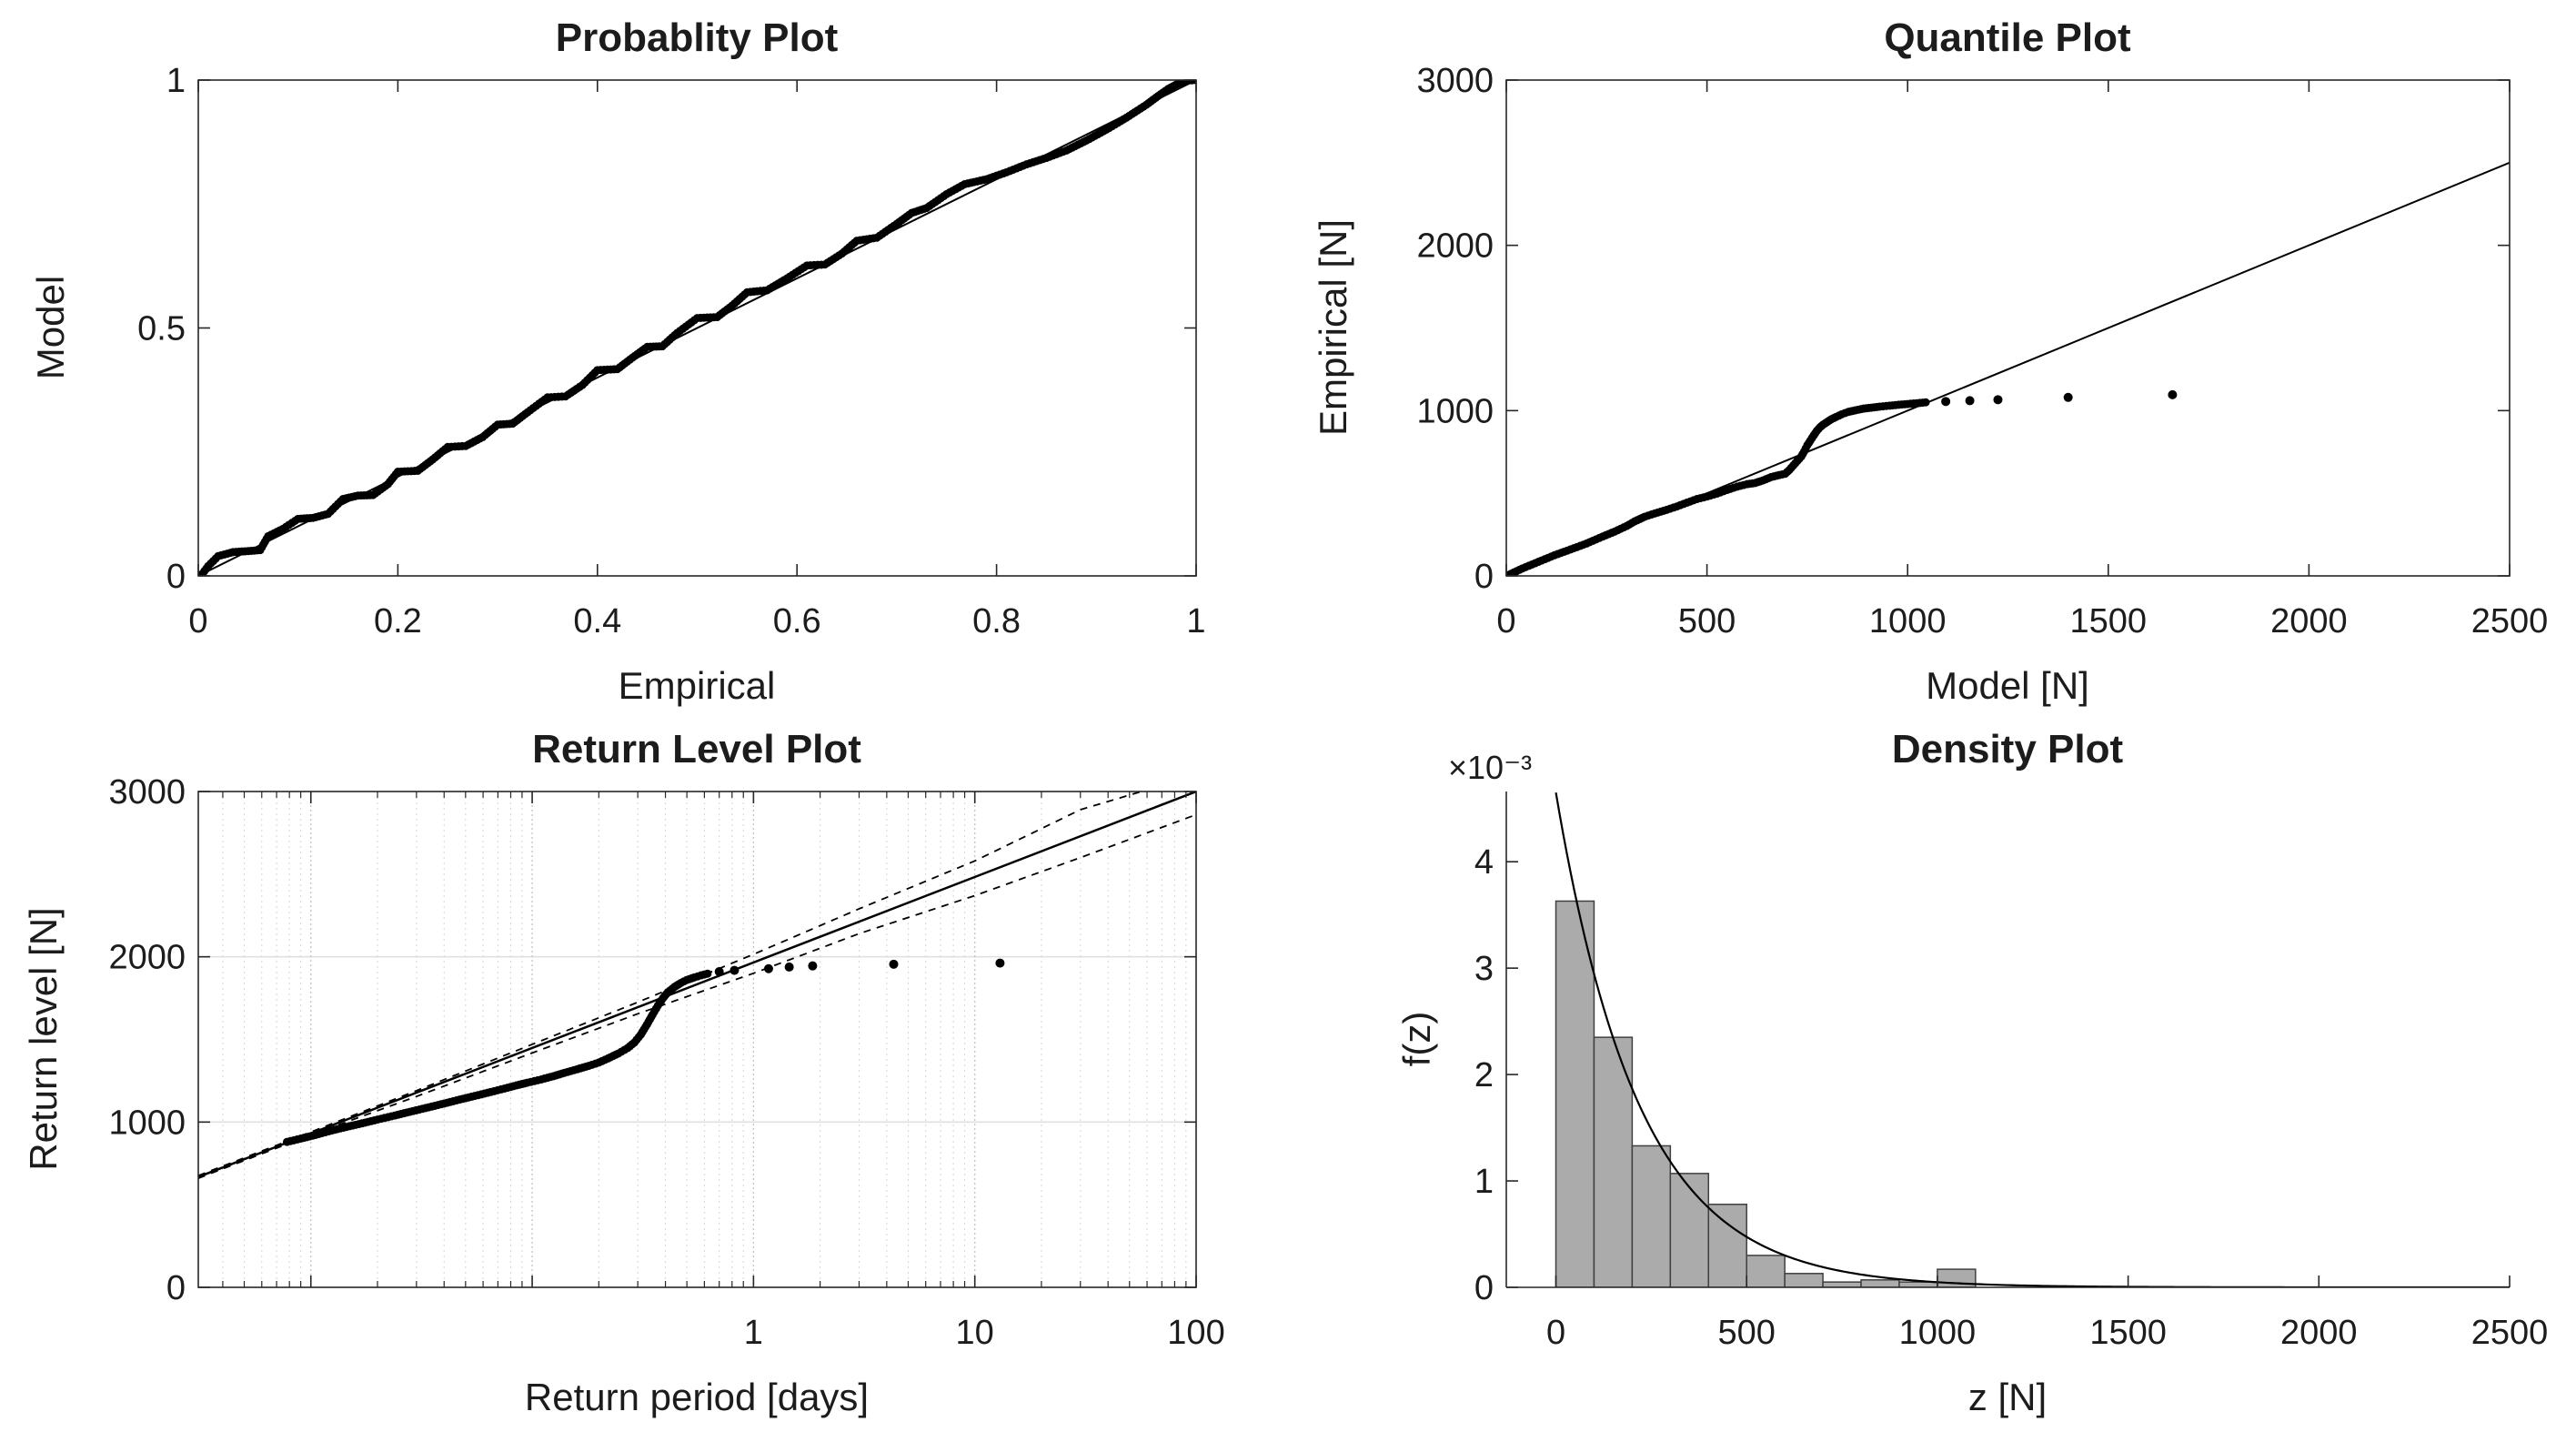  What do you see at coordinates (1195, 1333) in the screenshot?
I see `x-tick-label: 100` at bounding box center [1195, 1333].